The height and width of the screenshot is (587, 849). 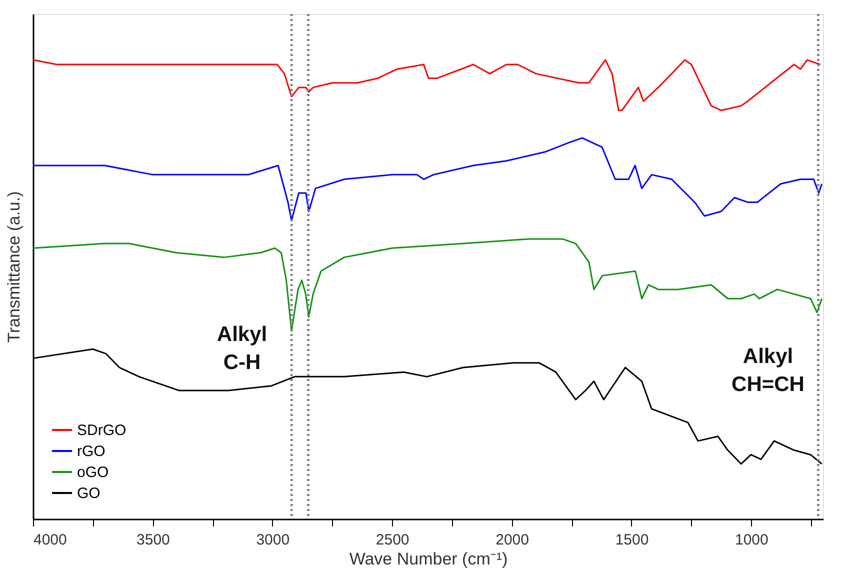 I want to click on legend-label: GO, so click(x=88, y=493).